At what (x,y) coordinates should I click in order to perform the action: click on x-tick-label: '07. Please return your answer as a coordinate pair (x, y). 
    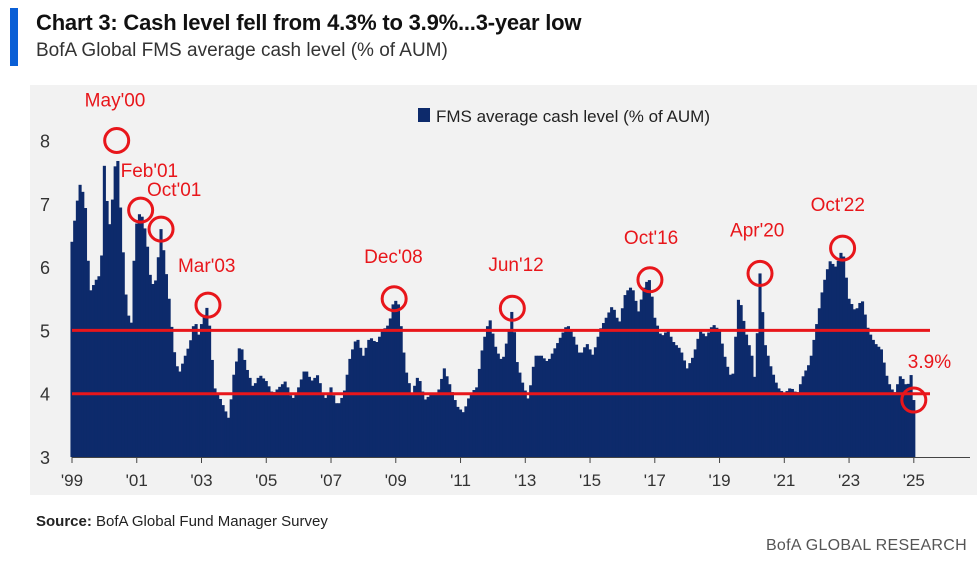
    Looking at the image, I should click on (331, 480).